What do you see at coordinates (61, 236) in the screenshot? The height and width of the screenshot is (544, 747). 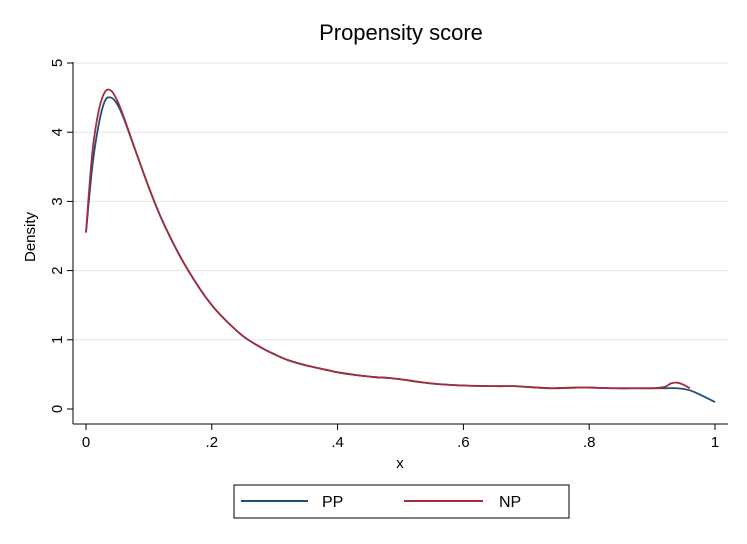 I see `y-axis-ticks: 0 1 2 3 4 5` at bounding box center [61, 236].